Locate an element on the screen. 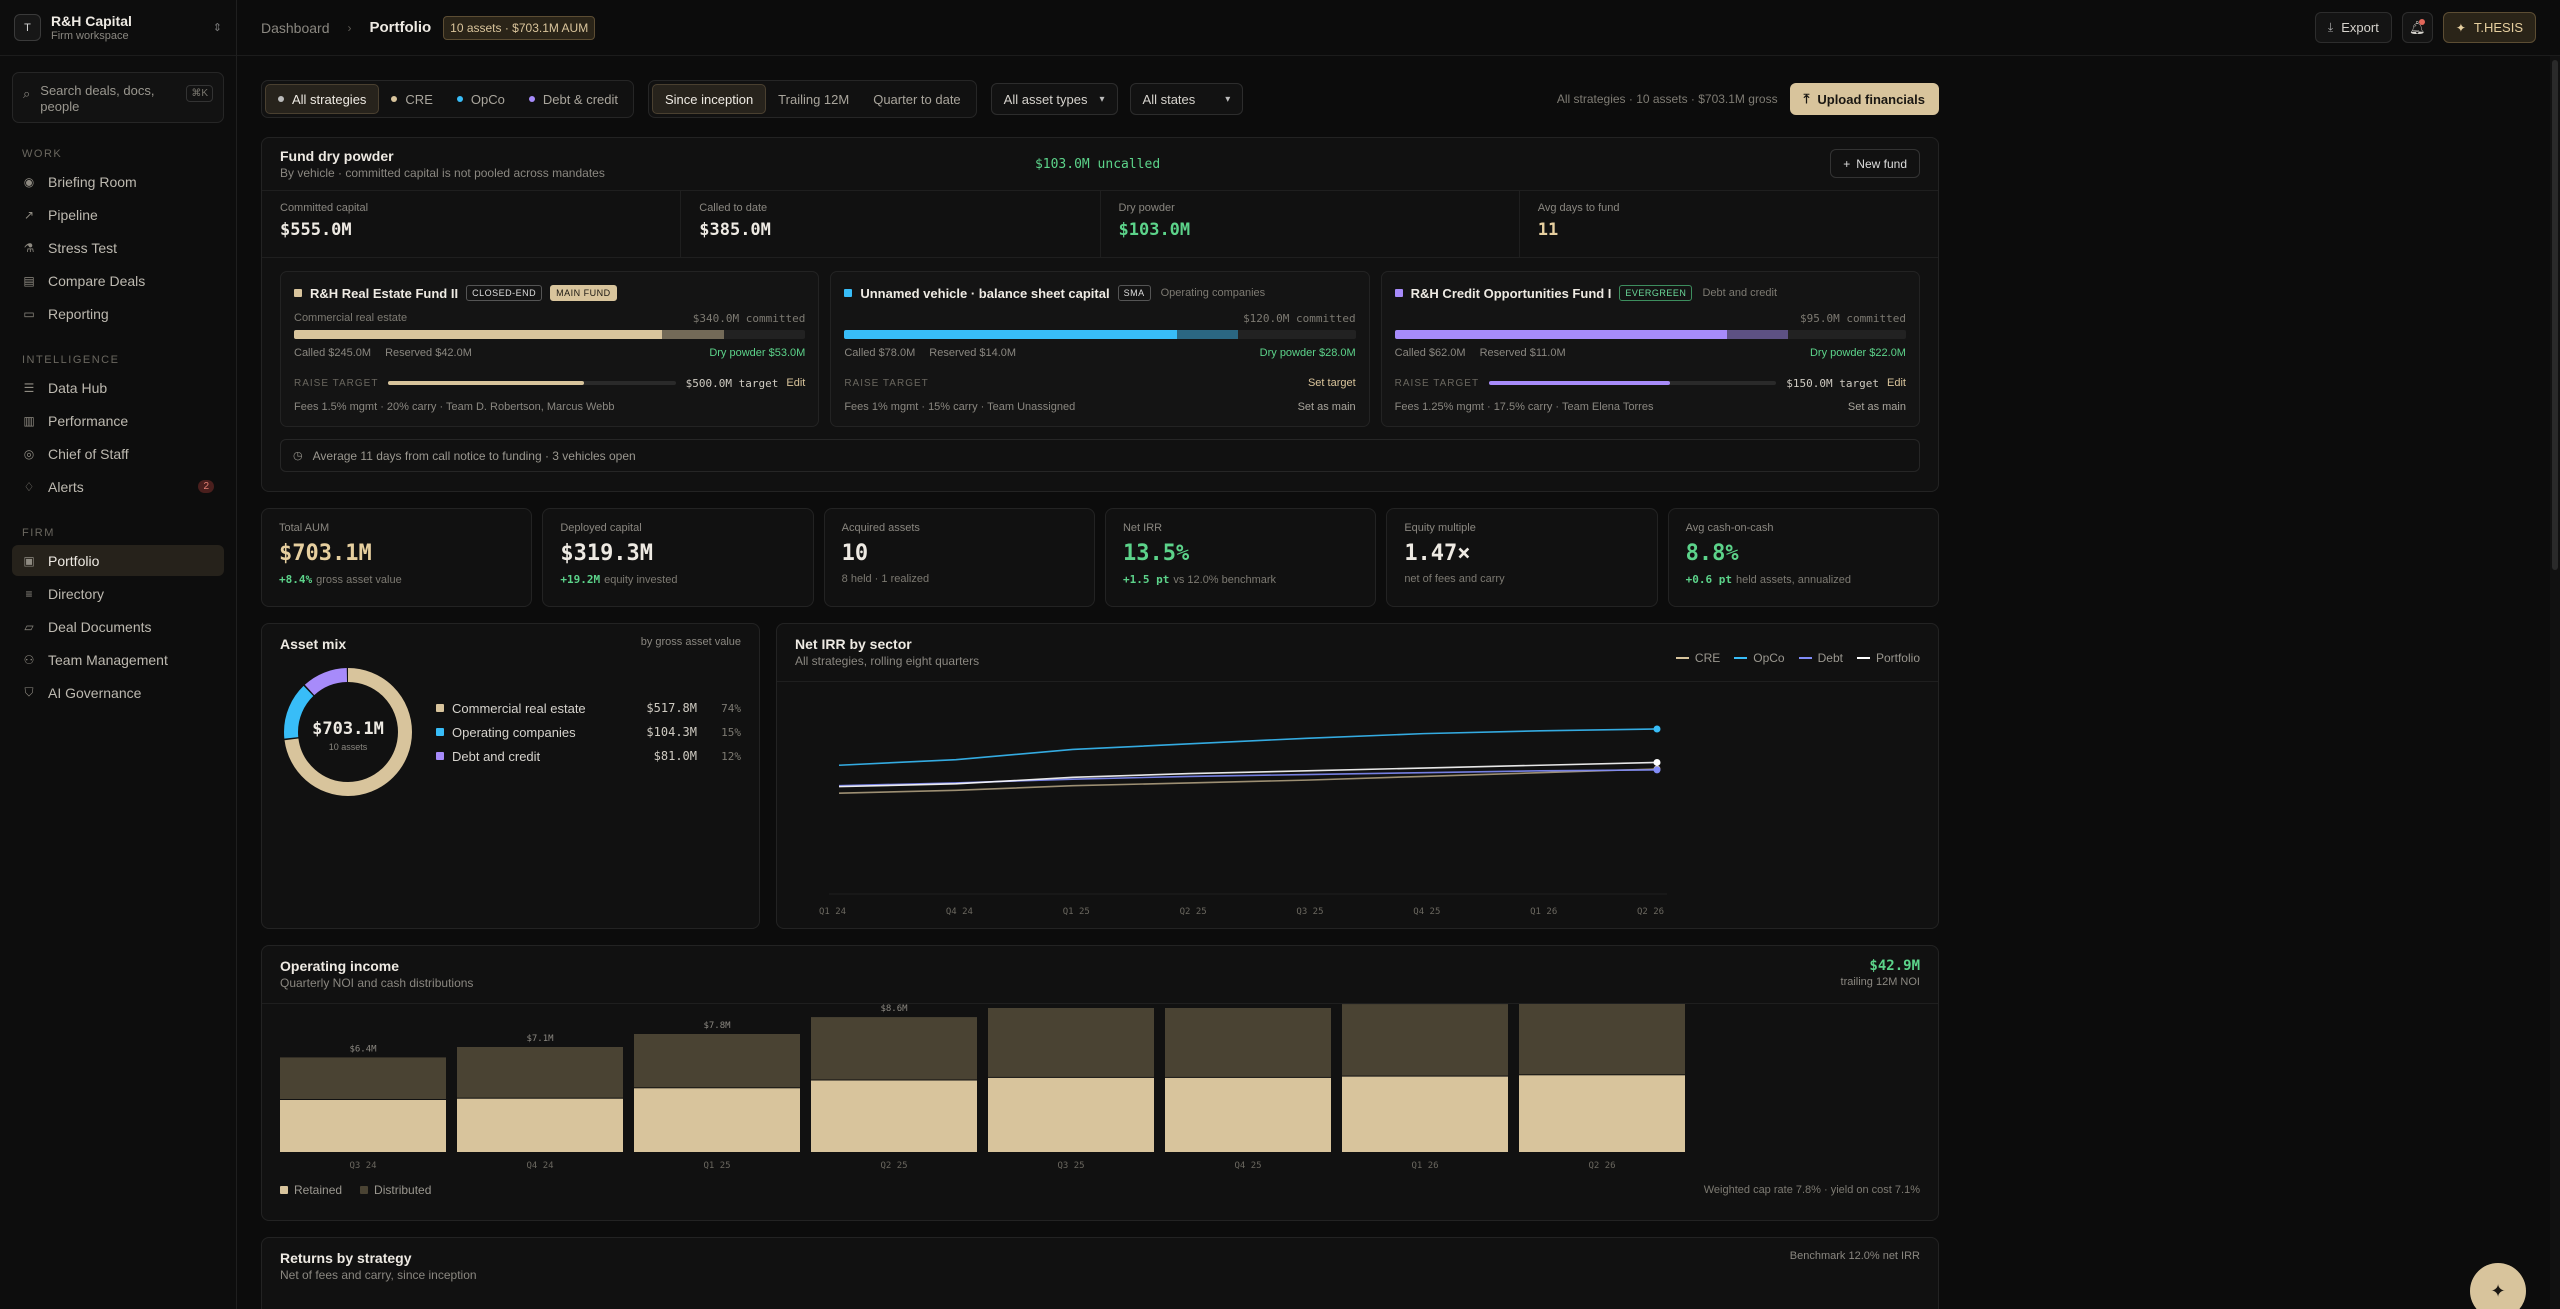 Image resolution: width=2560 pixels, height=1309 pixels. search-input: ⌕ Search deals, docs, people ⌘K is located at coordinates (118, 97).